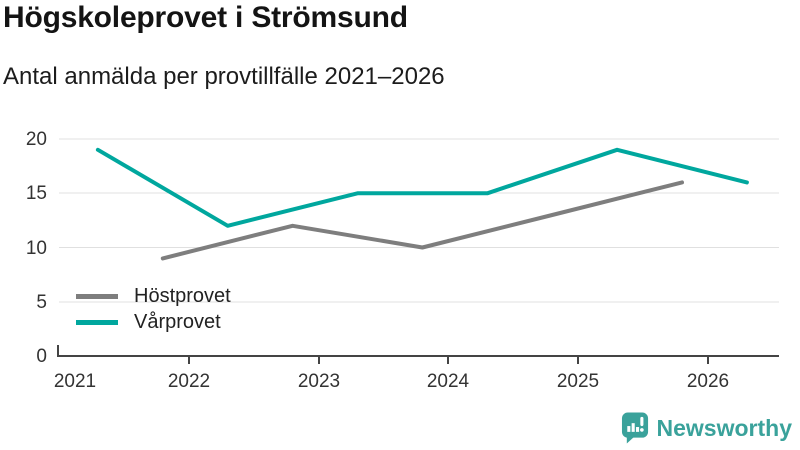 Image resolution: width=800 pixels, height=450 pixels. Describe the element at coordinates (75, 381) in the screenshot. I see `x-tick-2021: 2021` at that location.